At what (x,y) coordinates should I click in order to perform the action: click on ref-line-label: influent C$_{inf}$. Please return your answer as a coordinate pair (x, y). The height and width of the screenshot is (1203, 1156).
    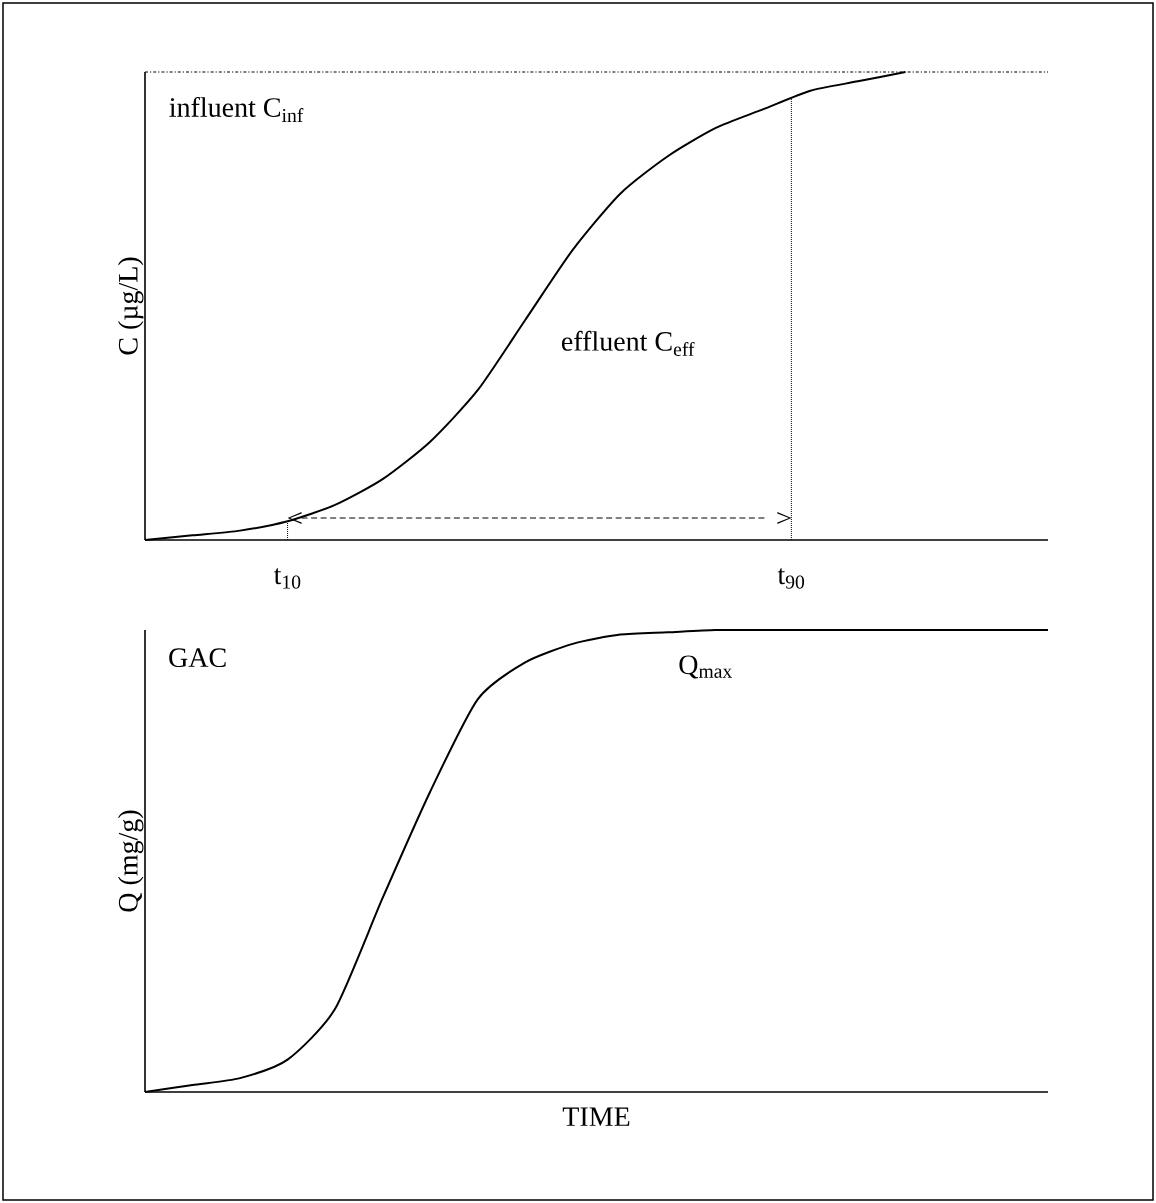
    Looking at the image, I should click on (236, 109).